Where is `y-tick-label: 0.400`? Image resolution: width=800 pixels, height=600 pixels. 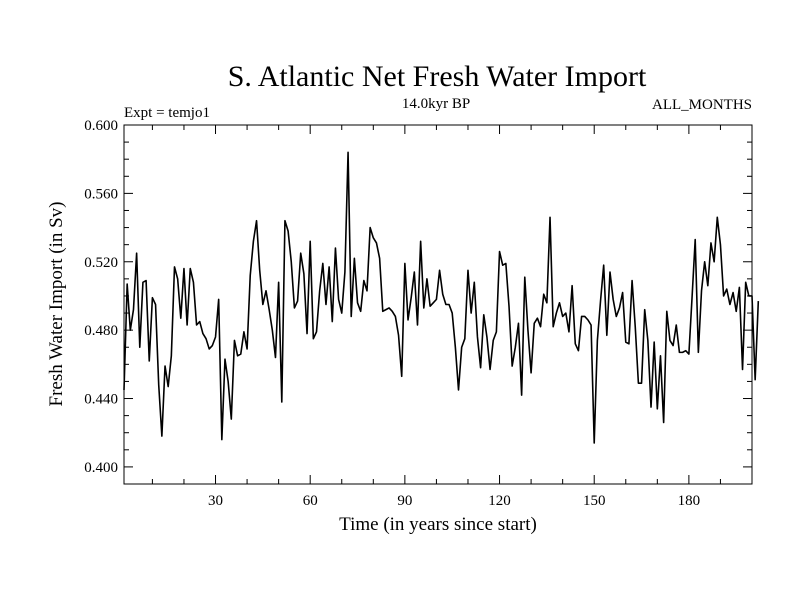 y-tick-label: 0.400 is located at coordinates (101, 468).